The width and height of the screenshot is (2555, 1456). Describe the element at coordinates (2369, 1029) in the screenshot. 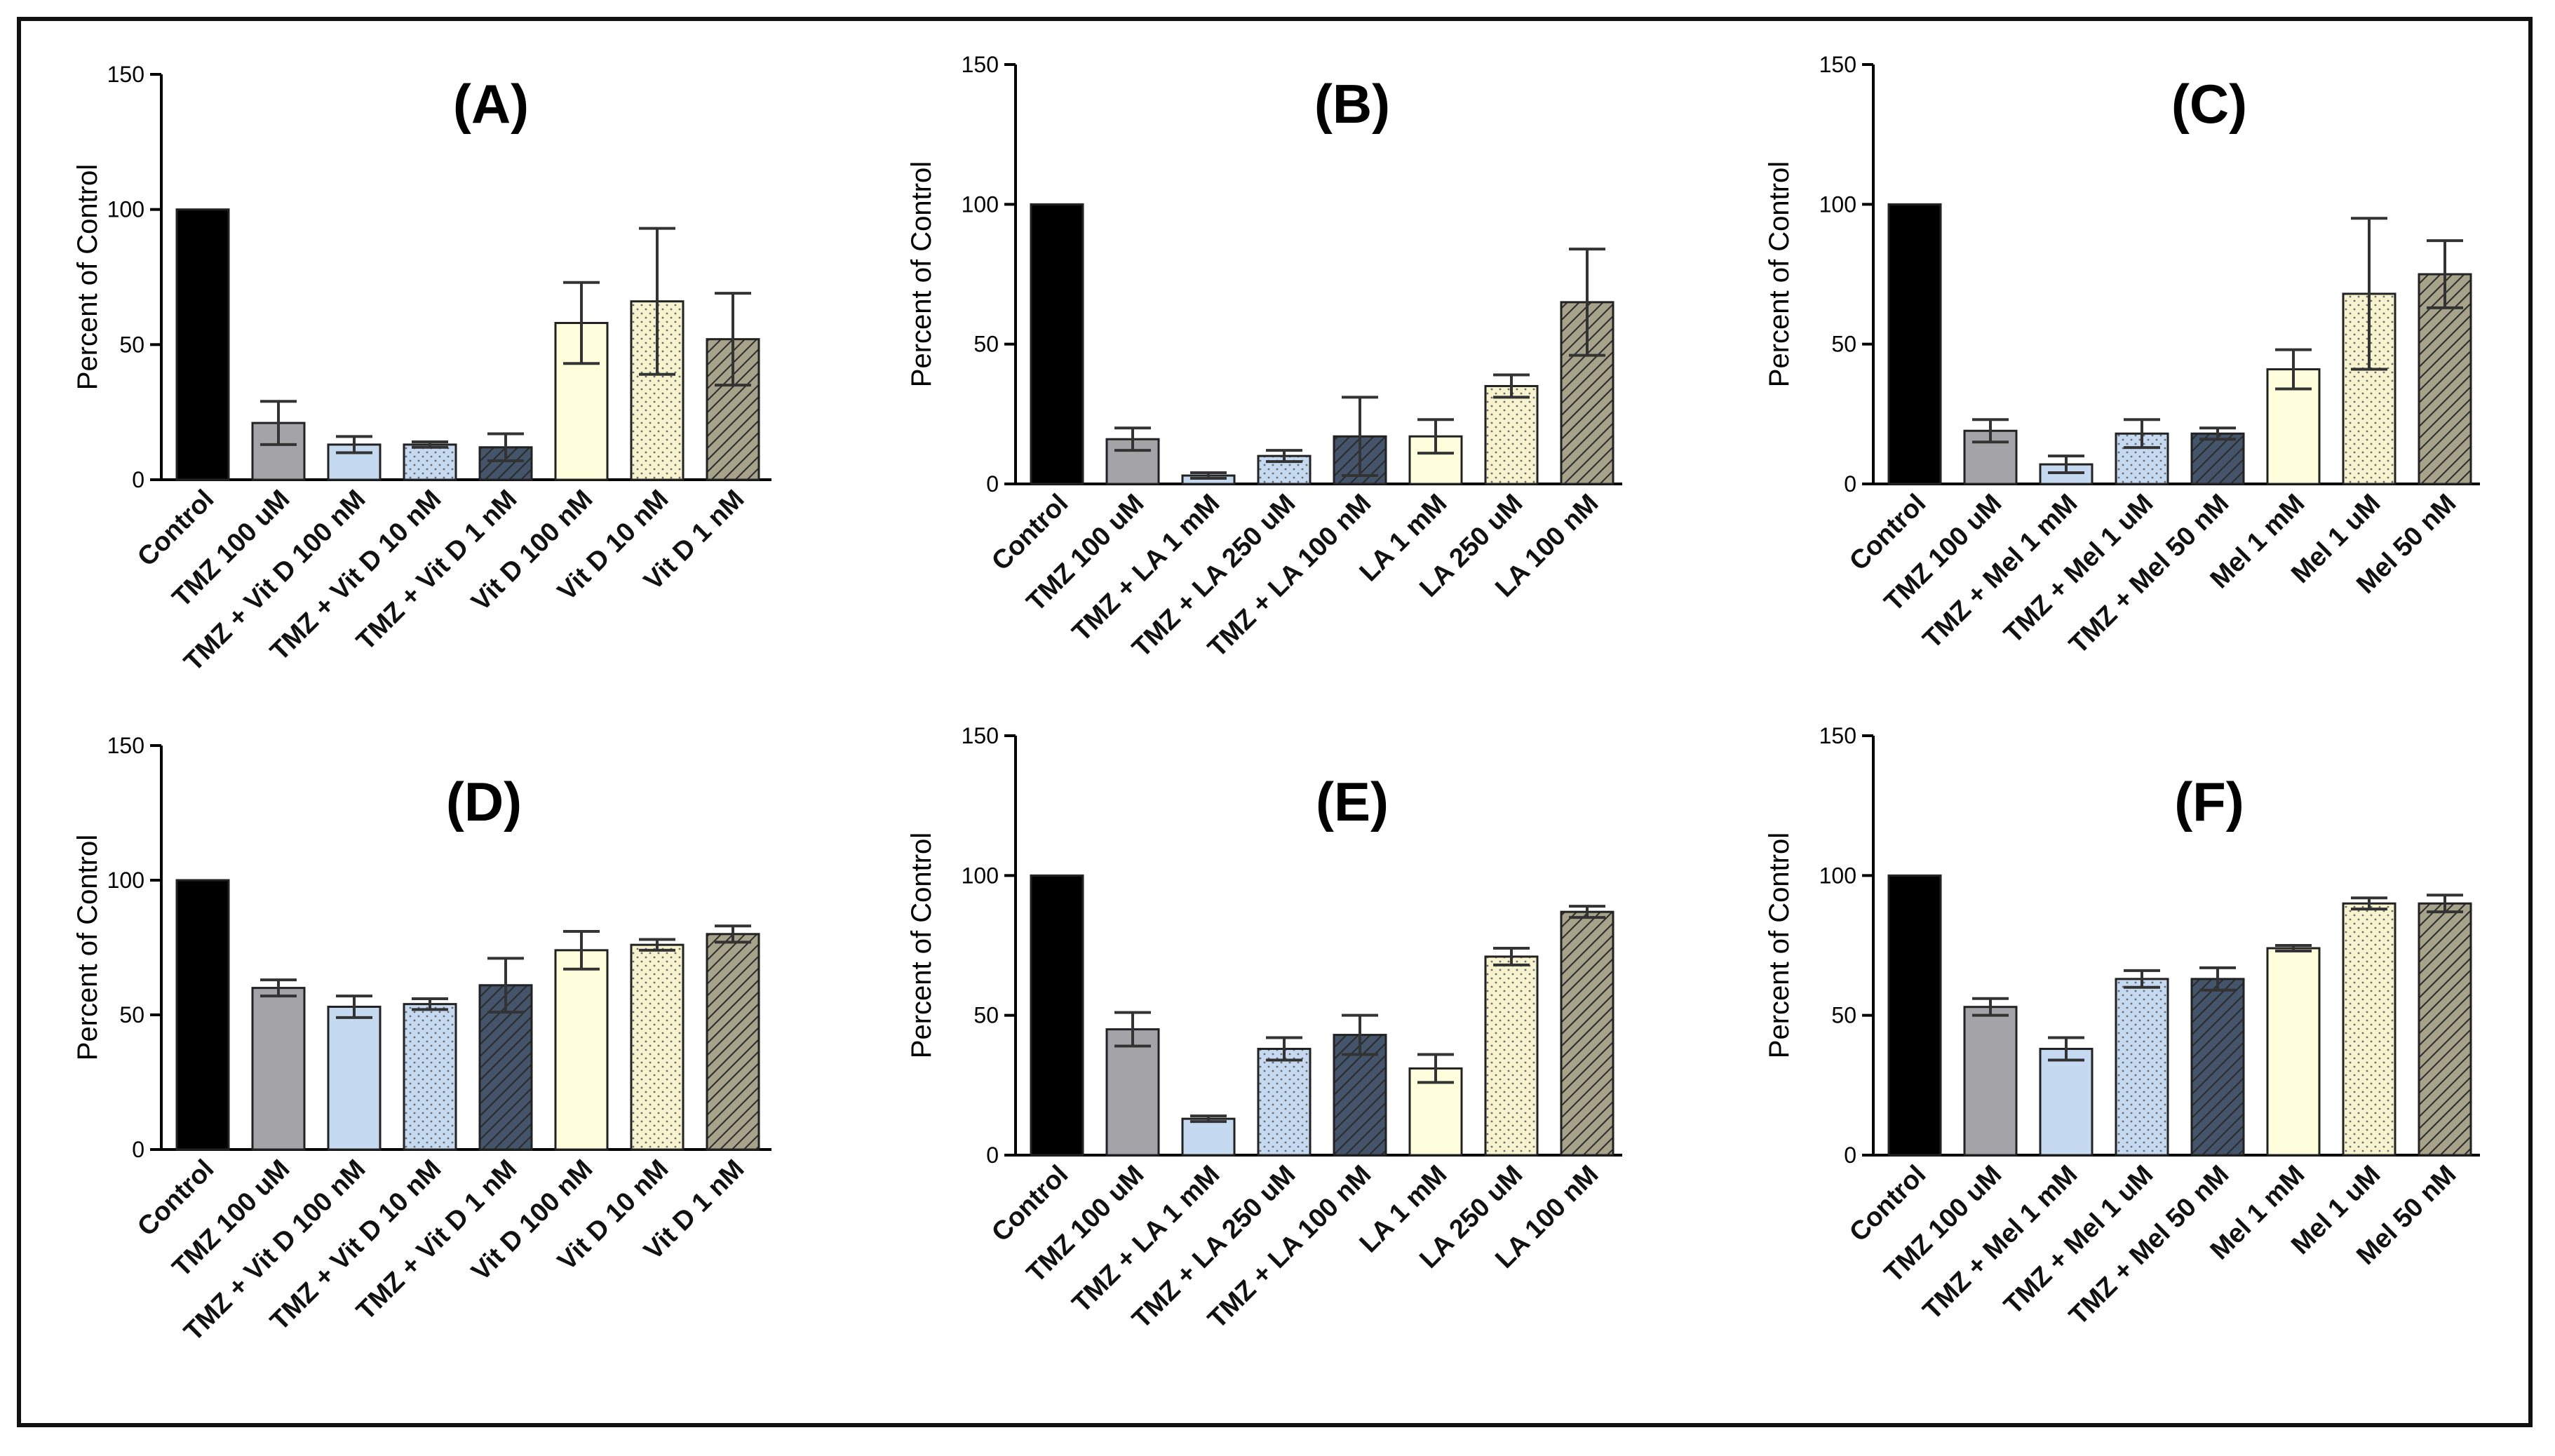

I see `bar-mel-1-um` at that location.